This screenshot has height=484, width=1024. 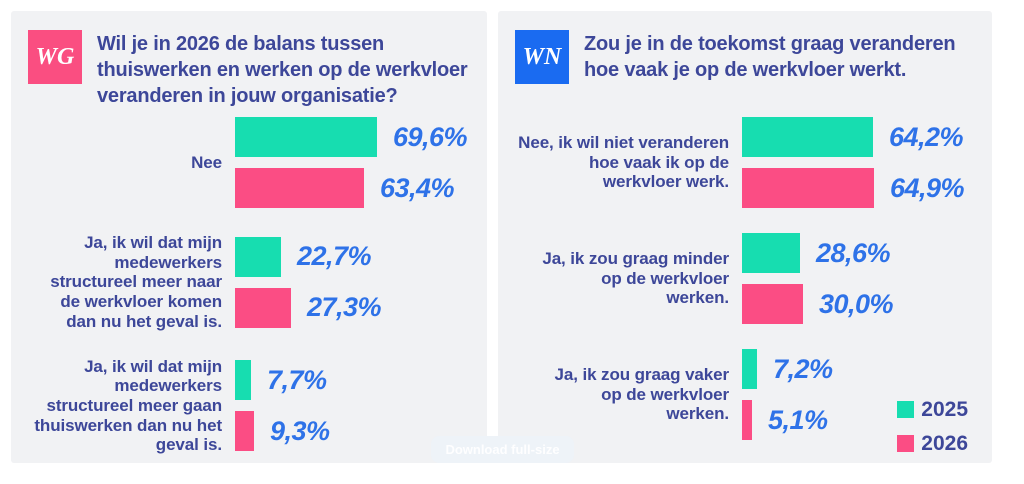 What do you see at coordinates (206, 162) in the screenshot?
I see `category-label: Nee` at bounding box center [206, 162].